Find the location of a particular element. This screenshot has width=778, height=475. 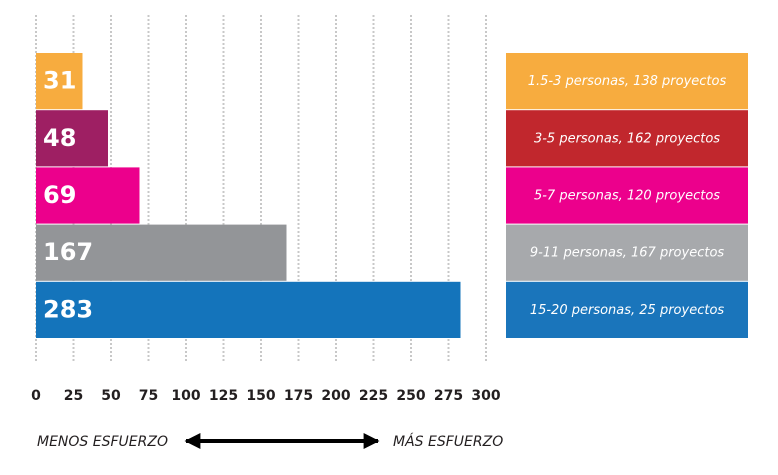

x-tick-label: 300 is located at coordinates (485, 396).